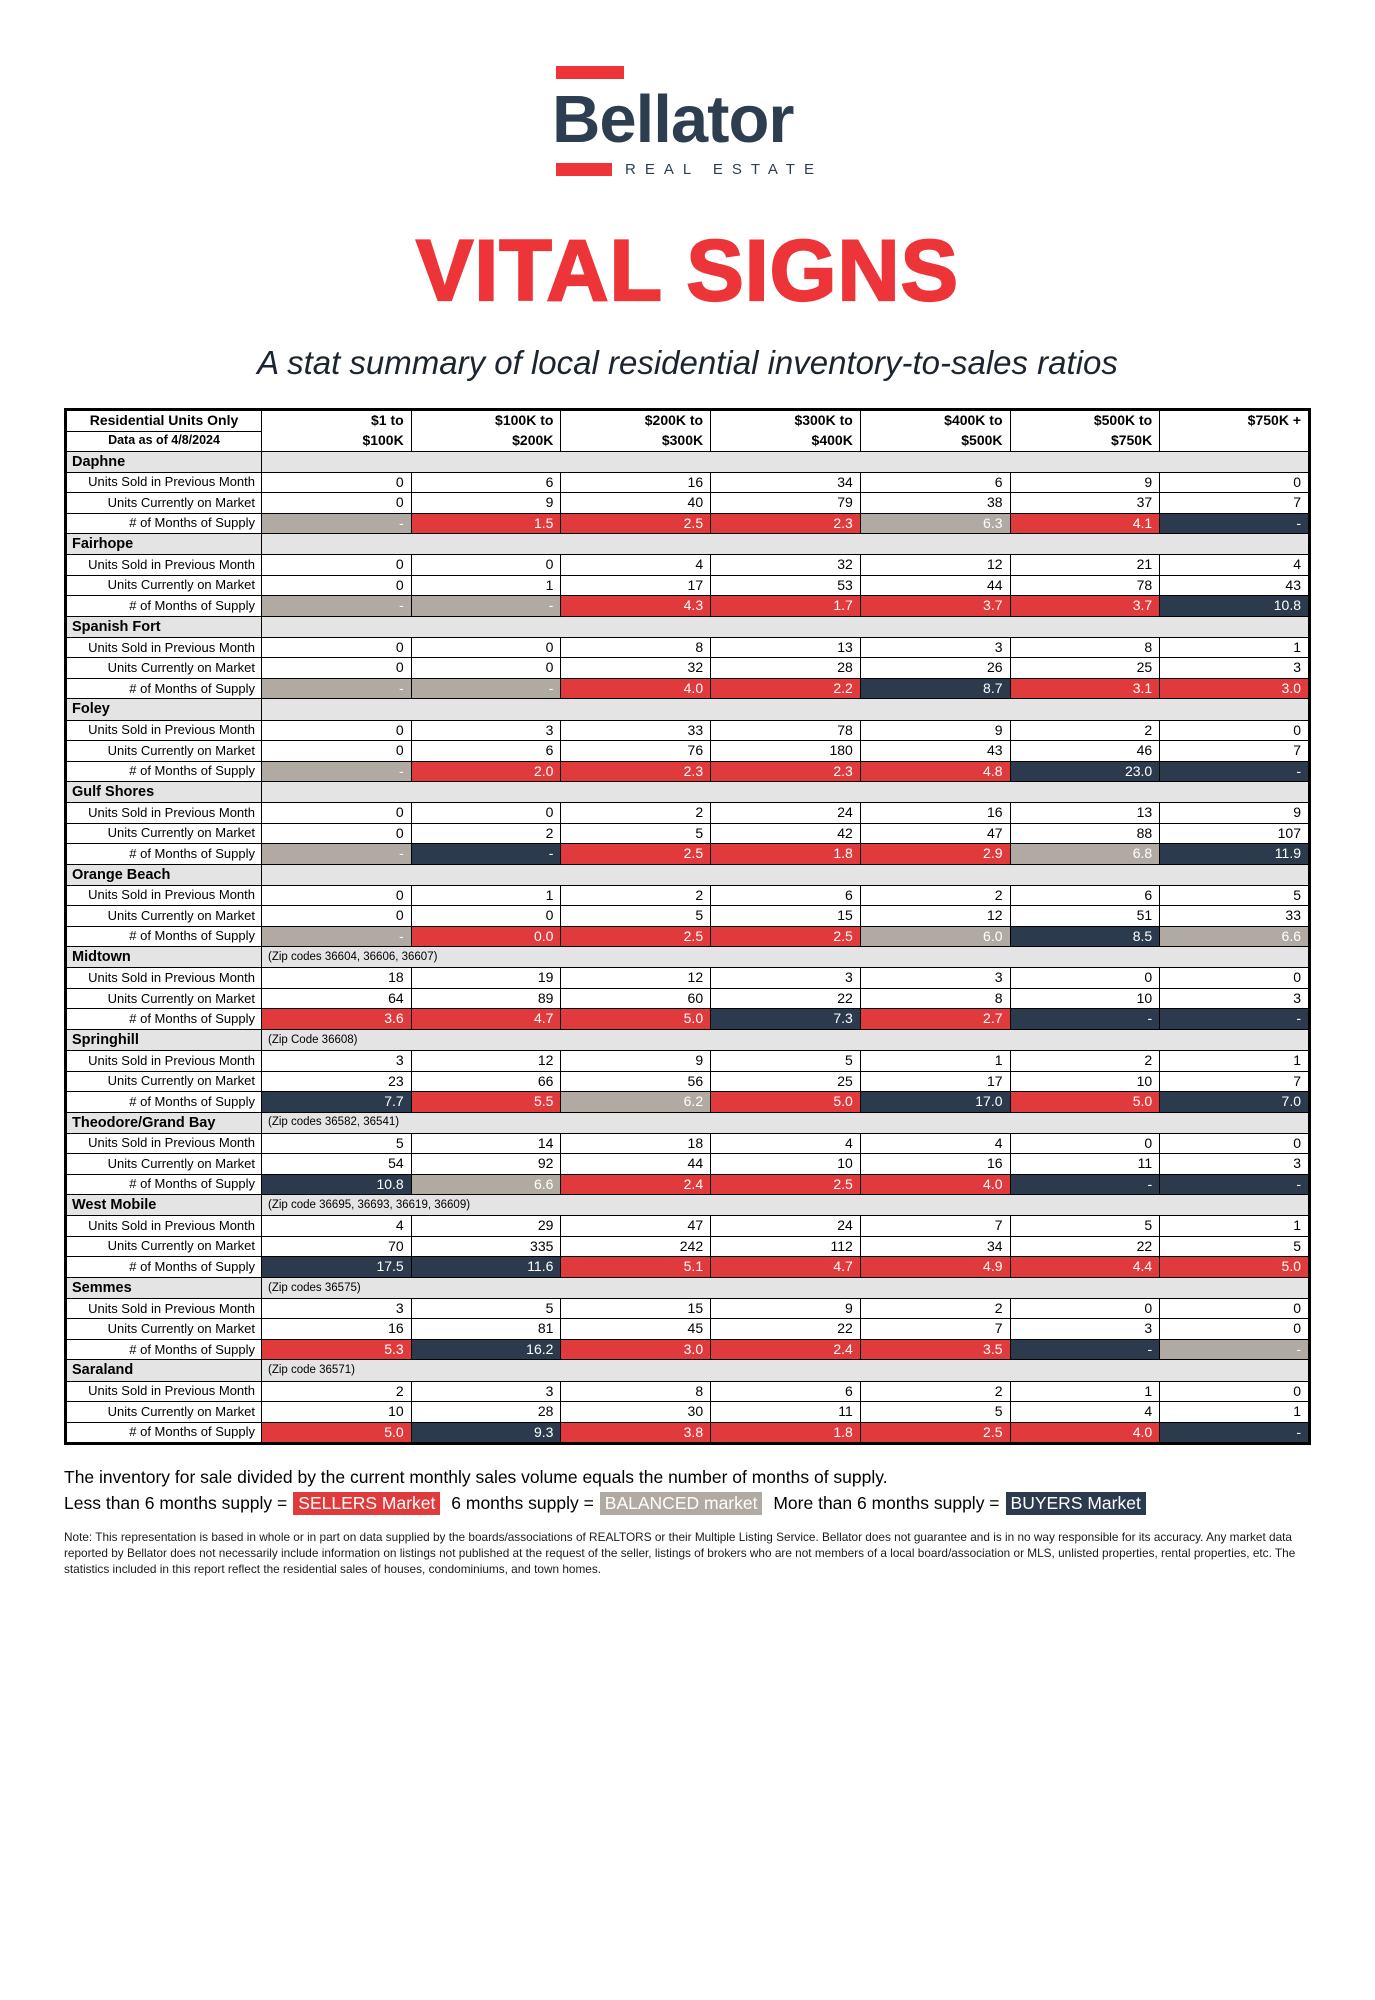 Image resolution: width=1375 pixels, height=2000 pixels. What do you see at coordinates (1234, 998) in the screenshot?
I see `midtown-units-on-market-cell-6: 3` at bounding box center [1234, 998].